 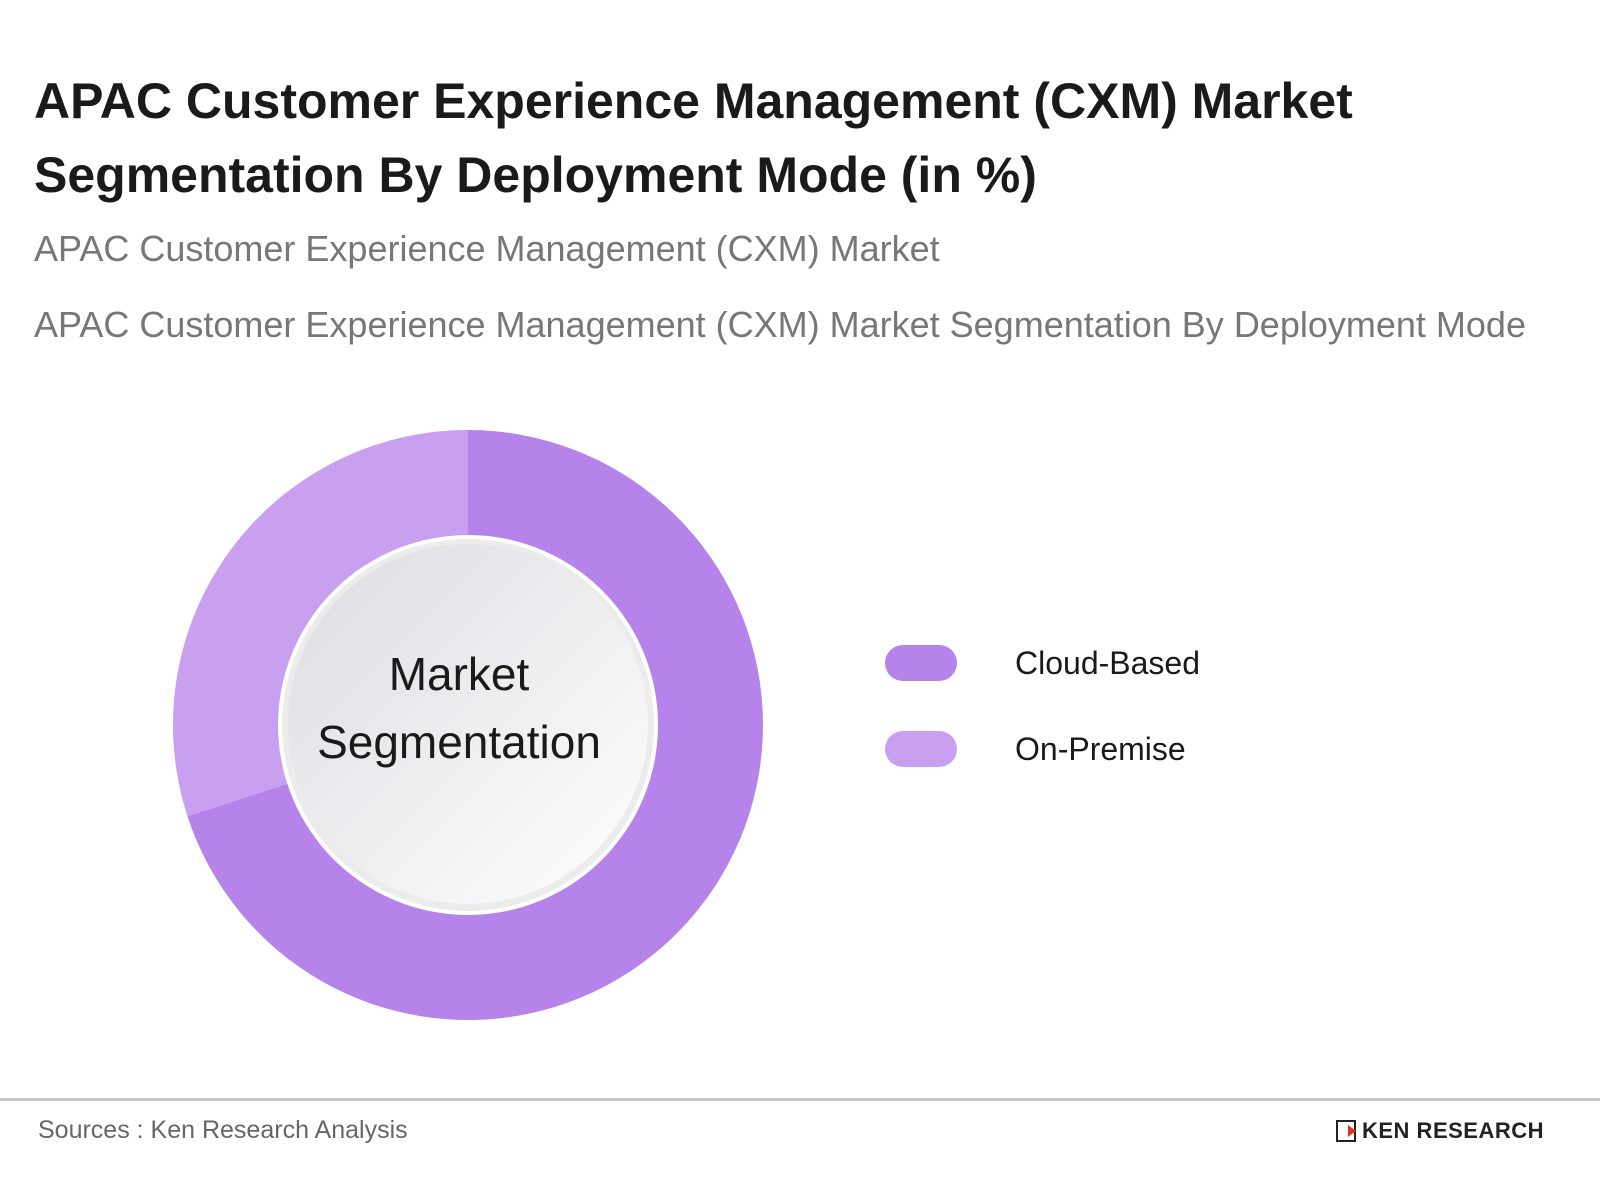 I want to click on legend: Cloud-Based On-Premise, so click(x=1042, y=706).